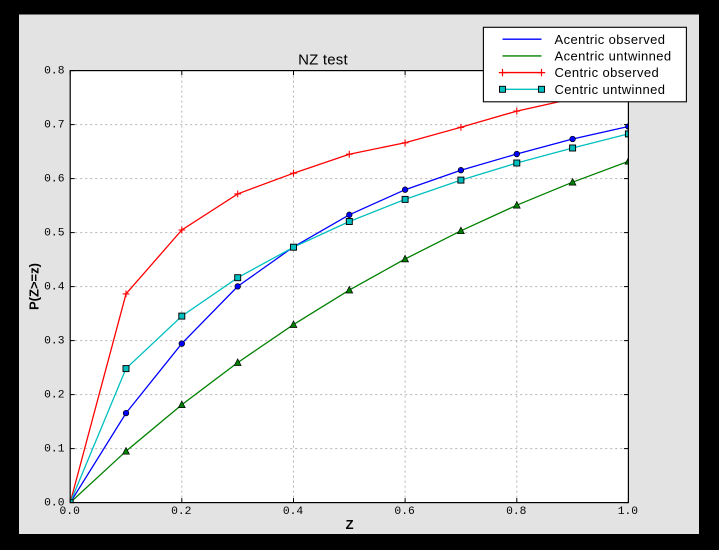  I want to click on svg-text: P(Z>=z), so click(34, 286).